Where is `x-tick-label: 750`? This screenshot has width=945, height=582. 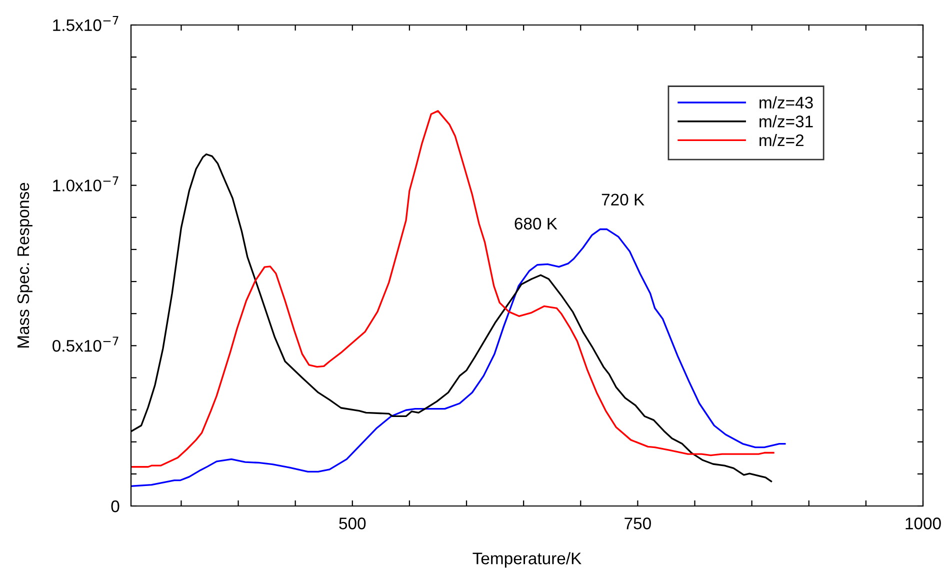 x-tick-label: 750 is located at coordinates (637, 524).